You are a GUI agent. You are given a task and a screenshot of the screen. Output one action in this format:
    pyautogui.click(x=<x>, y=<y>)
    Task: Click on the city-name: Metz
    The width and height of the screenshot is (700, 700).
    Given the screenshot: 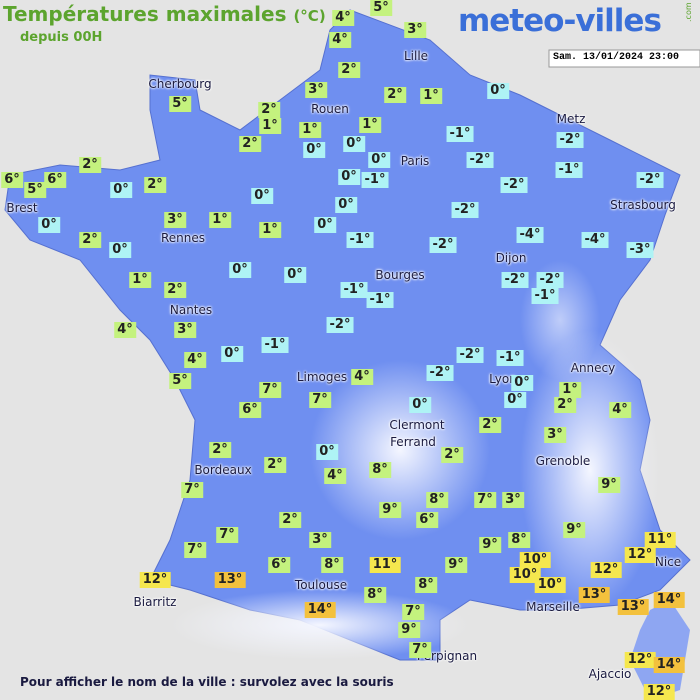 What is the action you would take?
    pyautogui.click(x=571, y=119)
    